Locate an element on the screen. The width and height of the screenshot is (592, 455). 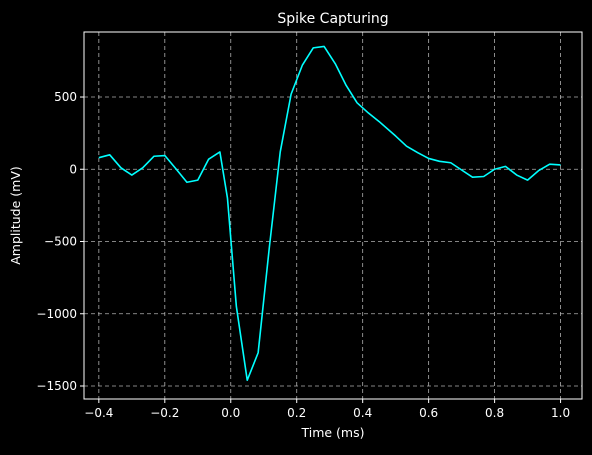
y-tick-label: 0 is located at coordinates (73, 169).